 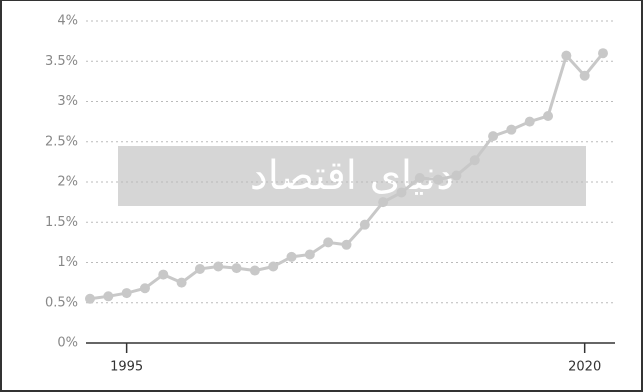 I want to click on y-tick-label: 0.5%, so click(x=61, y=302).